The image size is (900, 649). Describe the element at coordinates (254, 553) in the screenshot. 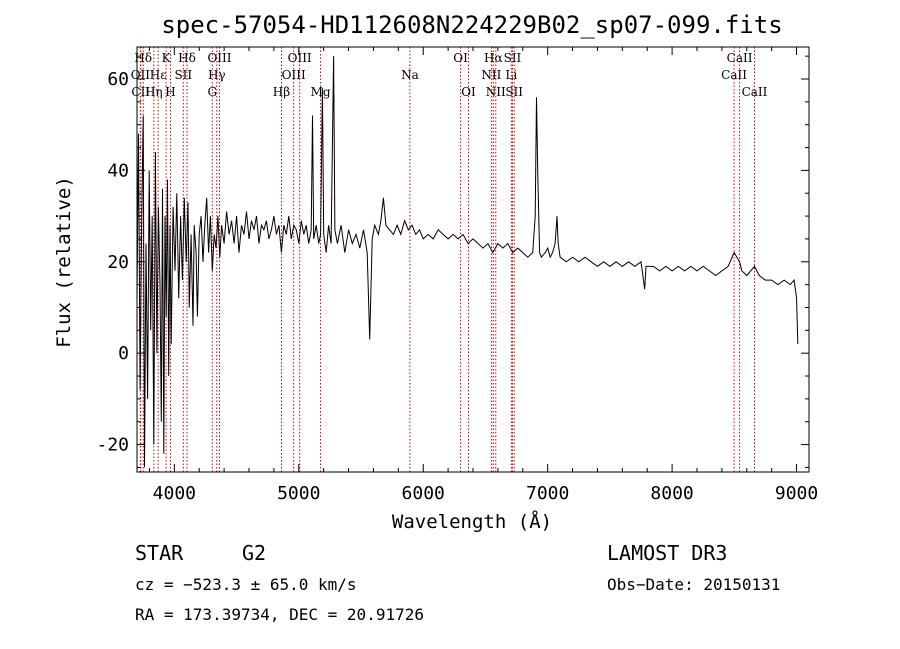

I see `object-subclass: G2` at that location.